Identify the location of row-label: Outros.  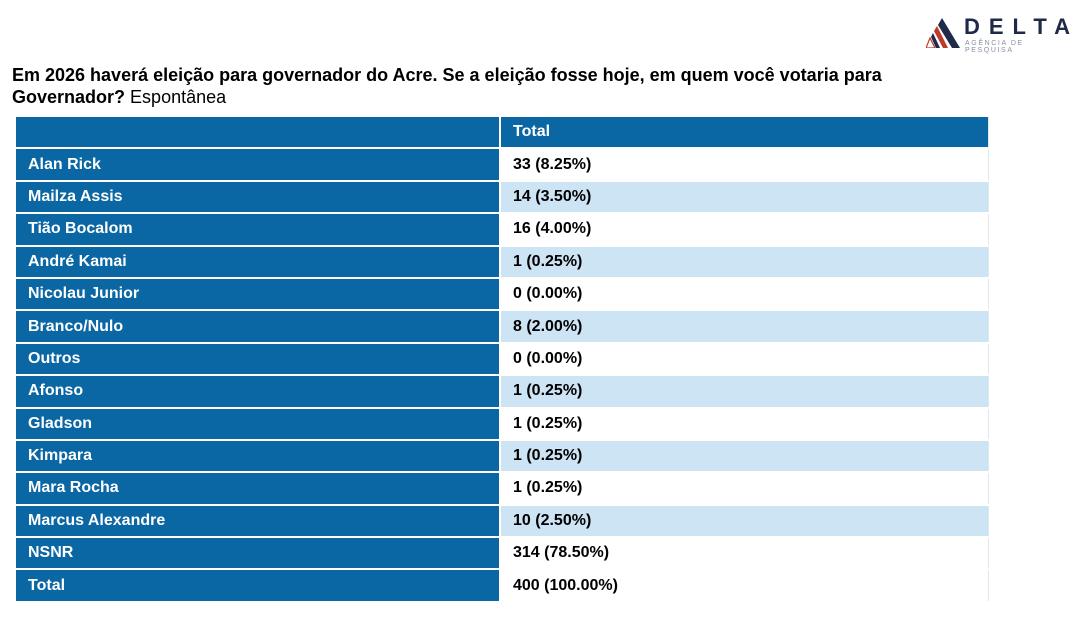
(258, 359).